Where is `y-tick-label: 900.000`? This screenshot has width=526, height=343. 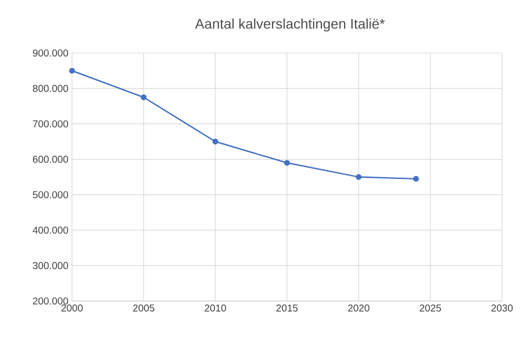 y-tick-label: 900.000 is located at coordinates (50, 53).